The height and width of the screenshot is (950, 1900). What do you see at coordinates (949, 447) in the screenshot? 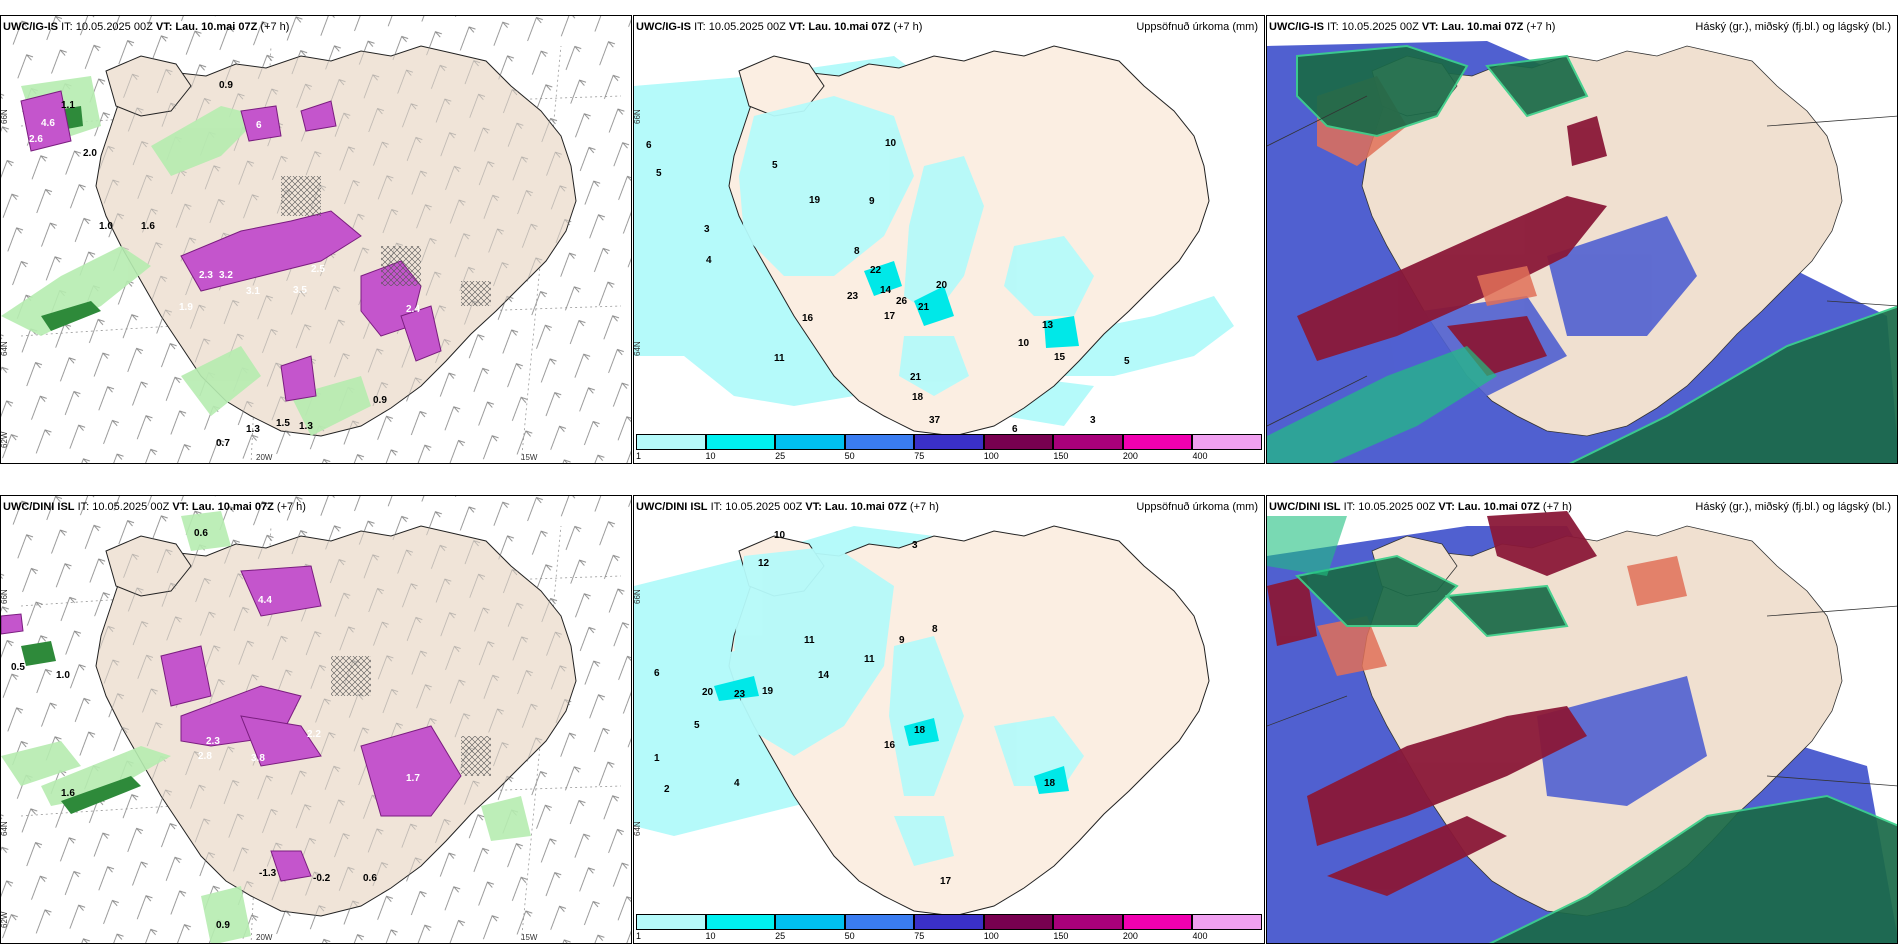
I see `precip-colorbar: 1 10 25 50 75 100 150 200 400` at bounding box center [949, 447].